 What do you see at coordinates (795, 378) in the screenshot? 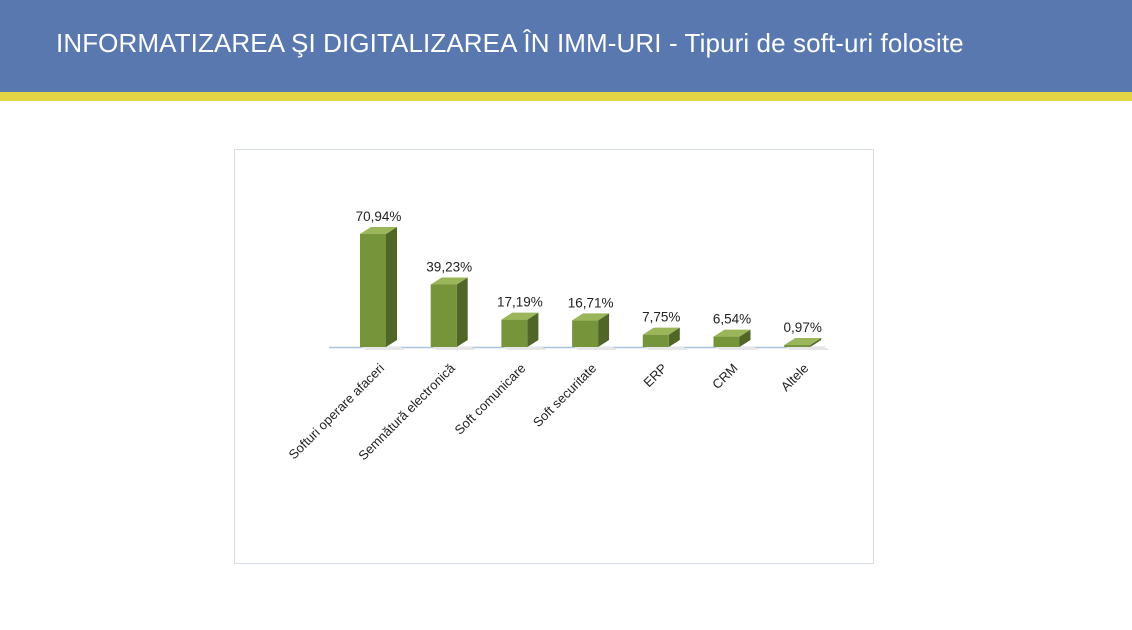
I see `category-label: Altele` at bounding box center [795, 378].